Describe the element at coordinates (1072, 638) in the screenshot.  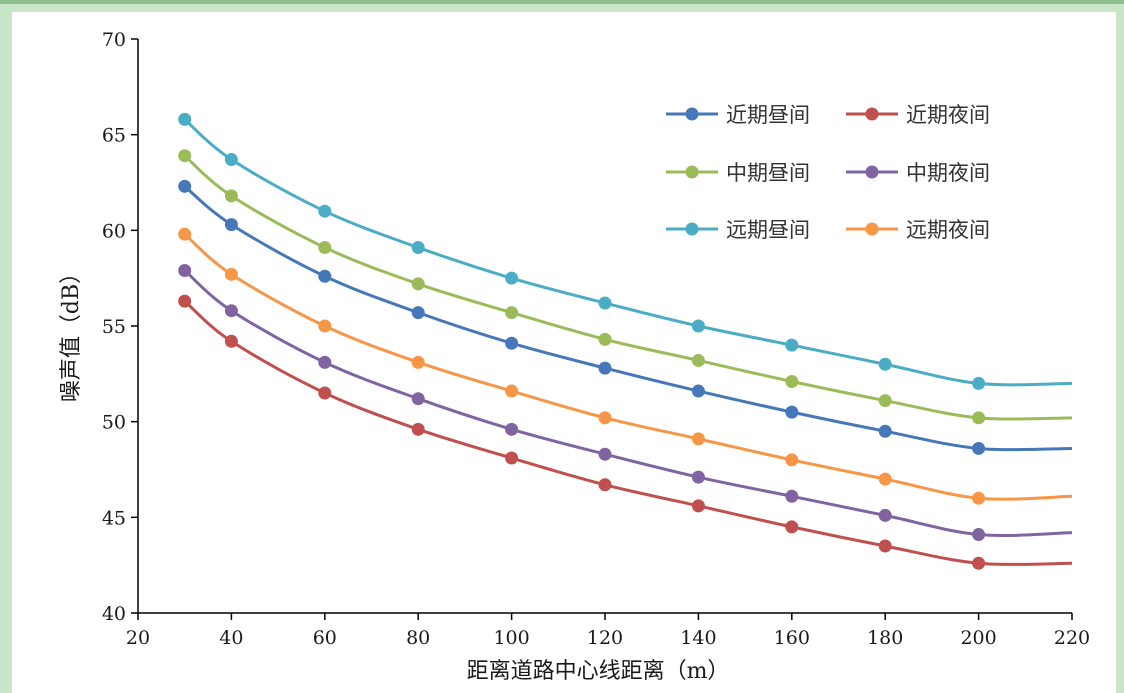
I see `x-tick-label: 220` at that location.